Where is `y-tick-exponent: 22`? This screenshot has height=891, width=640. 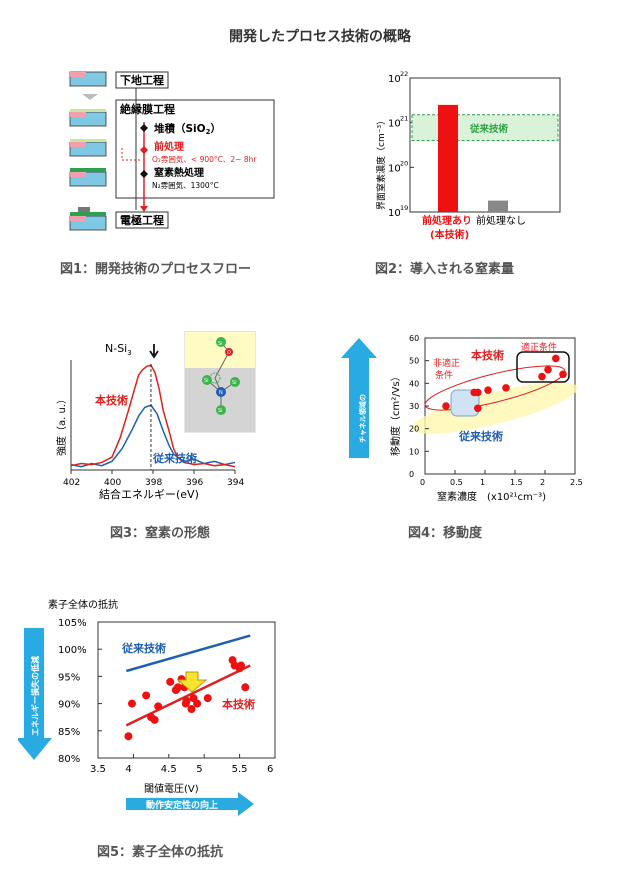
y-tick-exponent: 22 is located at coordinates (404, 74).